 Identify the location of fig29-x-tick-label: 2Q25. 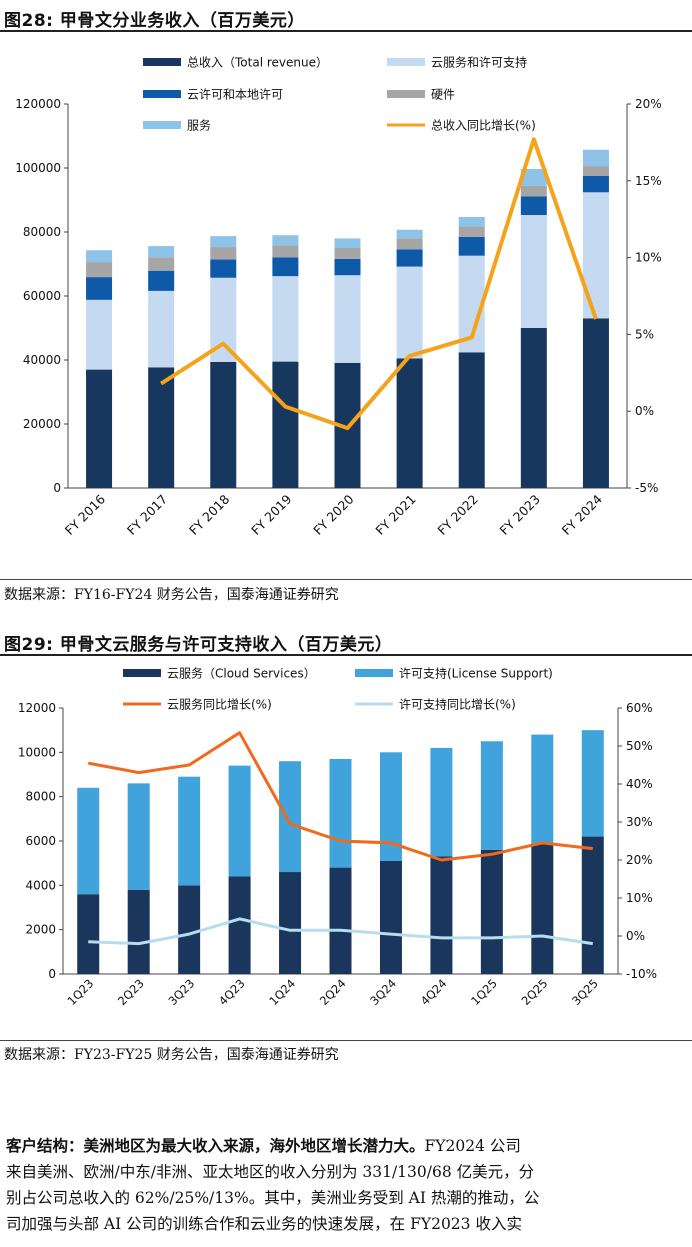
(535, 992).